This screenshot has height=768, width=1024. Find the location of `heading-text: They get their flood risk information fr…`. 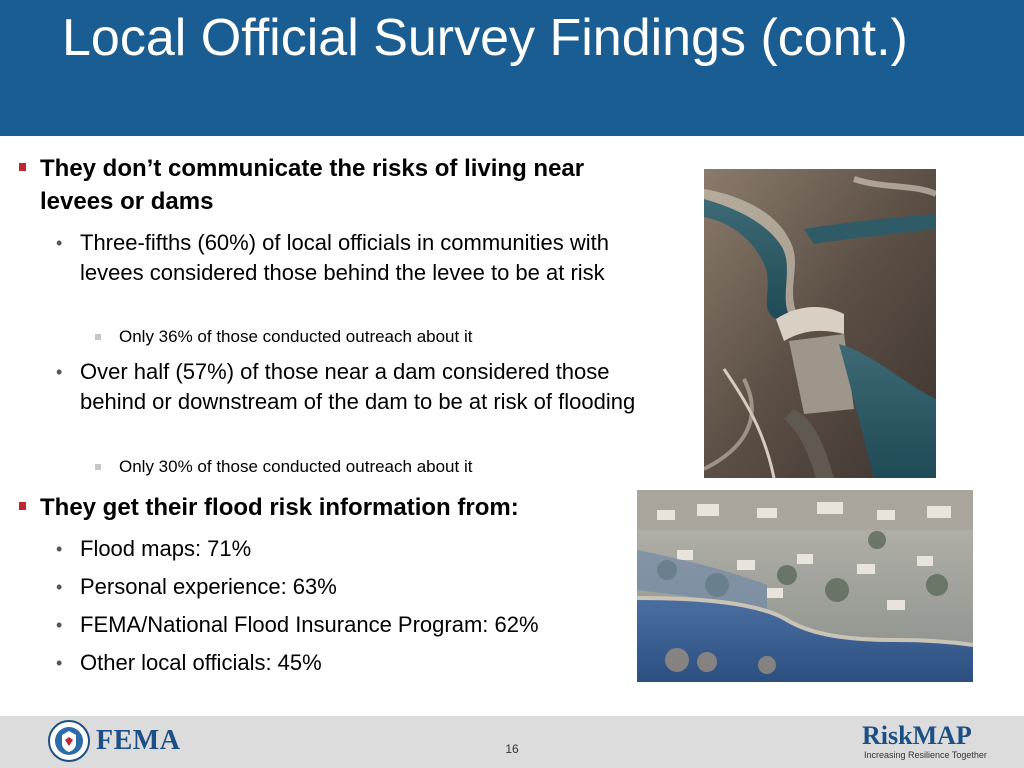

heading-text: They get their flood risk information fr… is located at coordinates (279, 507).